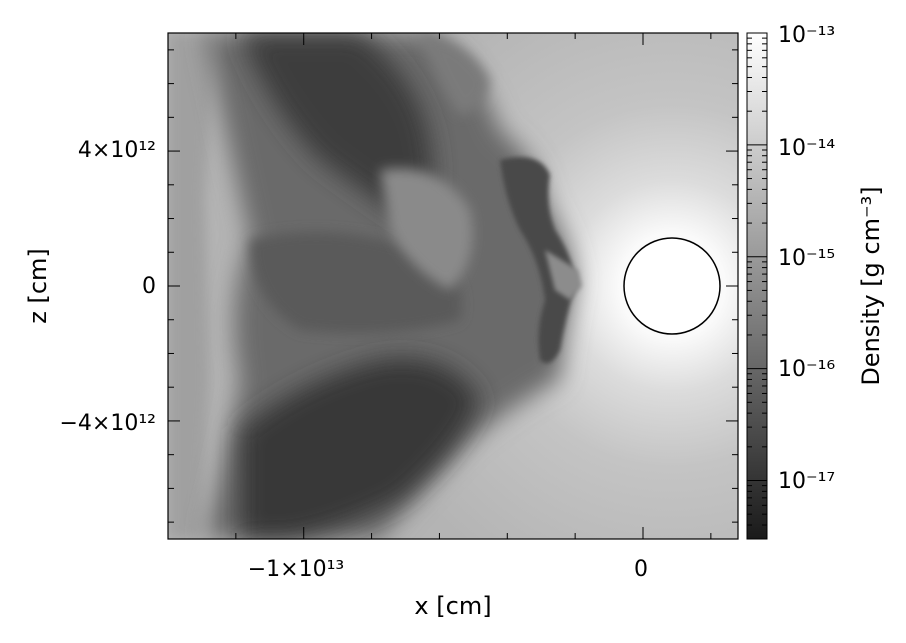 The height and width of the screenshot is (643, 906). I want to click on colorbar-label: Density [g cm⁻³], so click(871, 285).